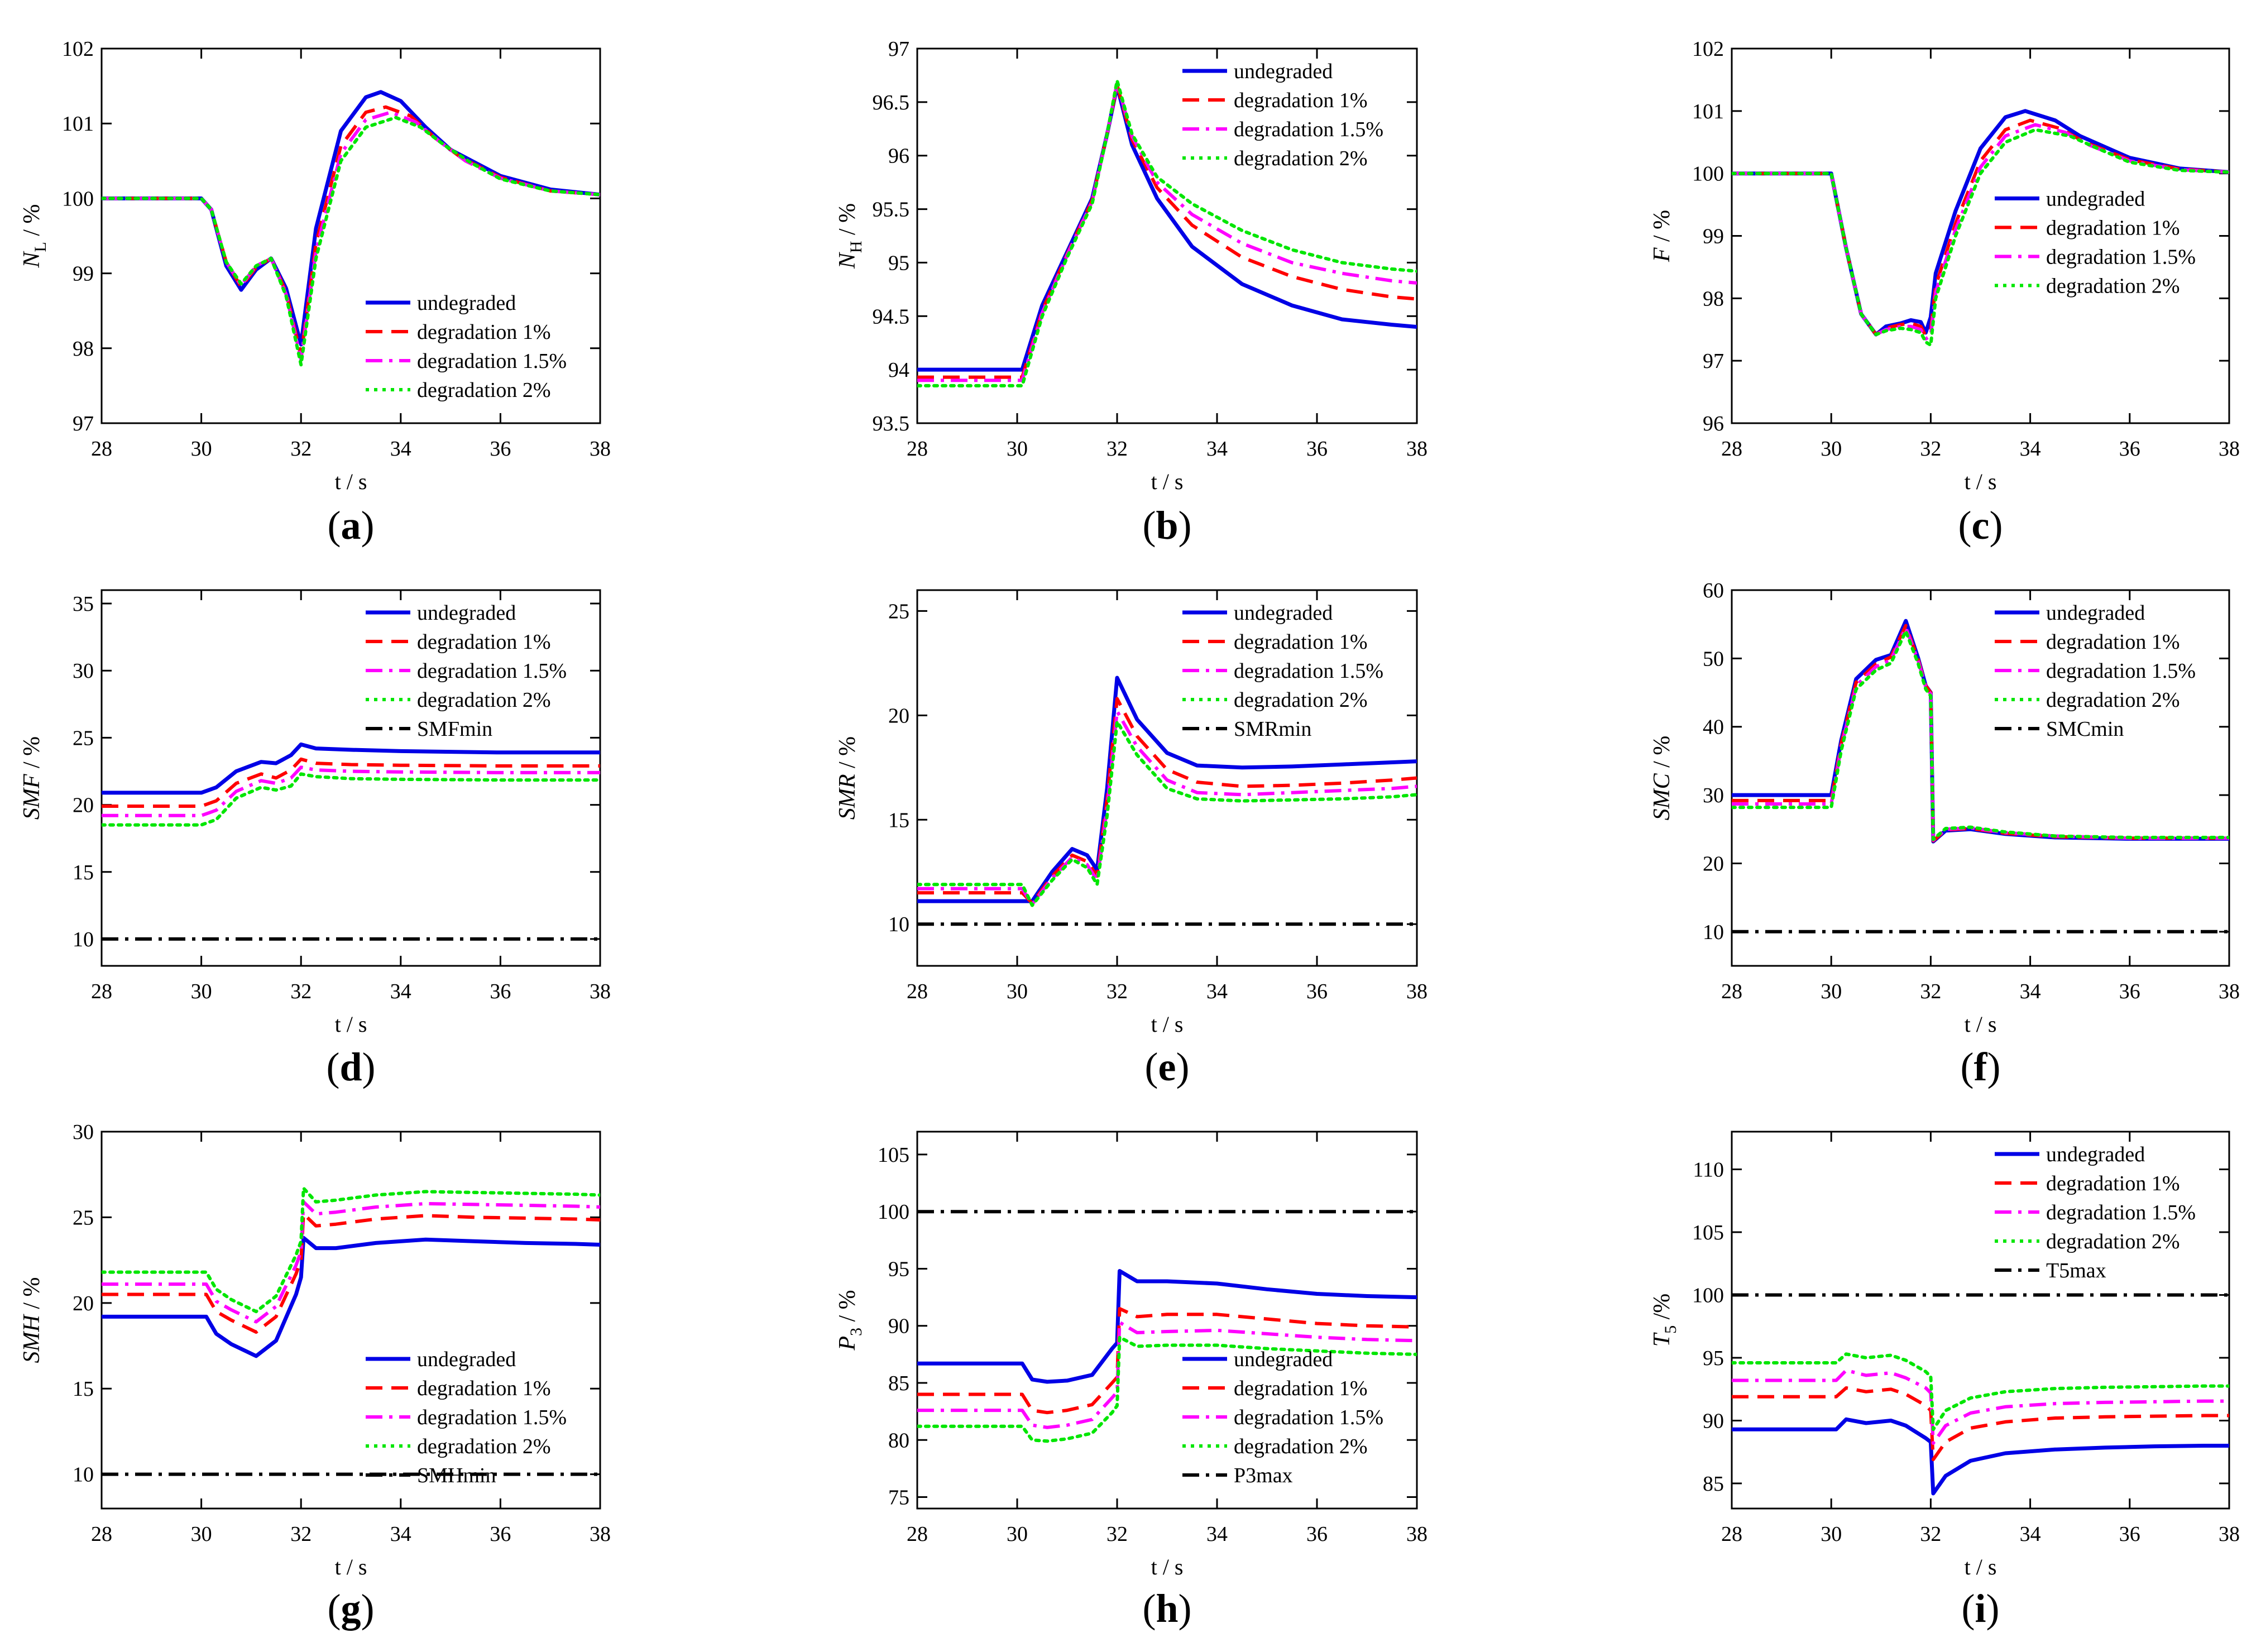 The width and height of the screenshot is (2261, 1652). I want to click on y-tick-label: 101, so click(78, 124).